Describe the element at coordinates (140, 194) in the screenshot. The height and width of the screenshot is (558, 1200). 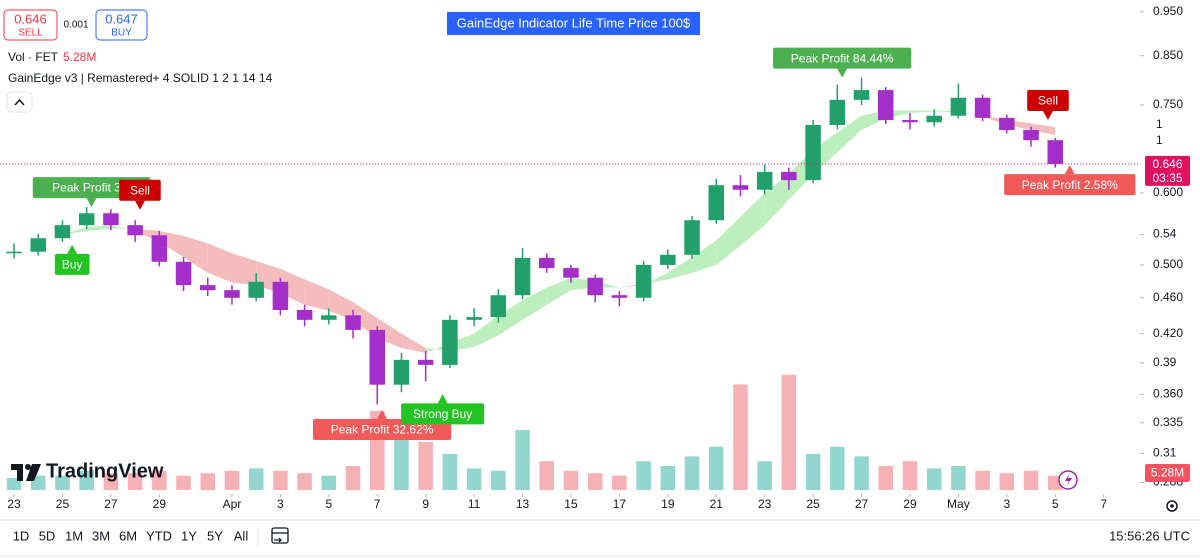
I see `signal: Sell` at that location.